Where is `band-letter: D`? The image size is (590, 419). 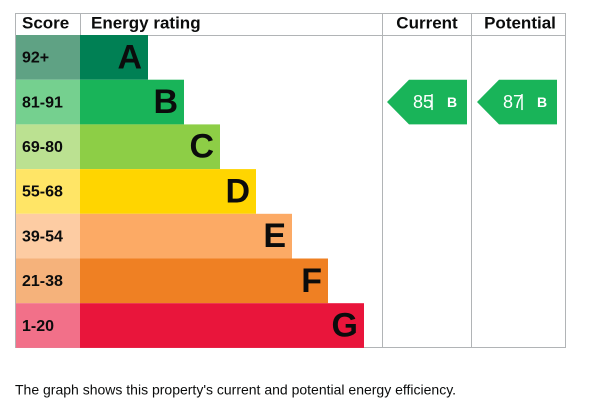
band-letter: D is located at coordinates (237, 191).